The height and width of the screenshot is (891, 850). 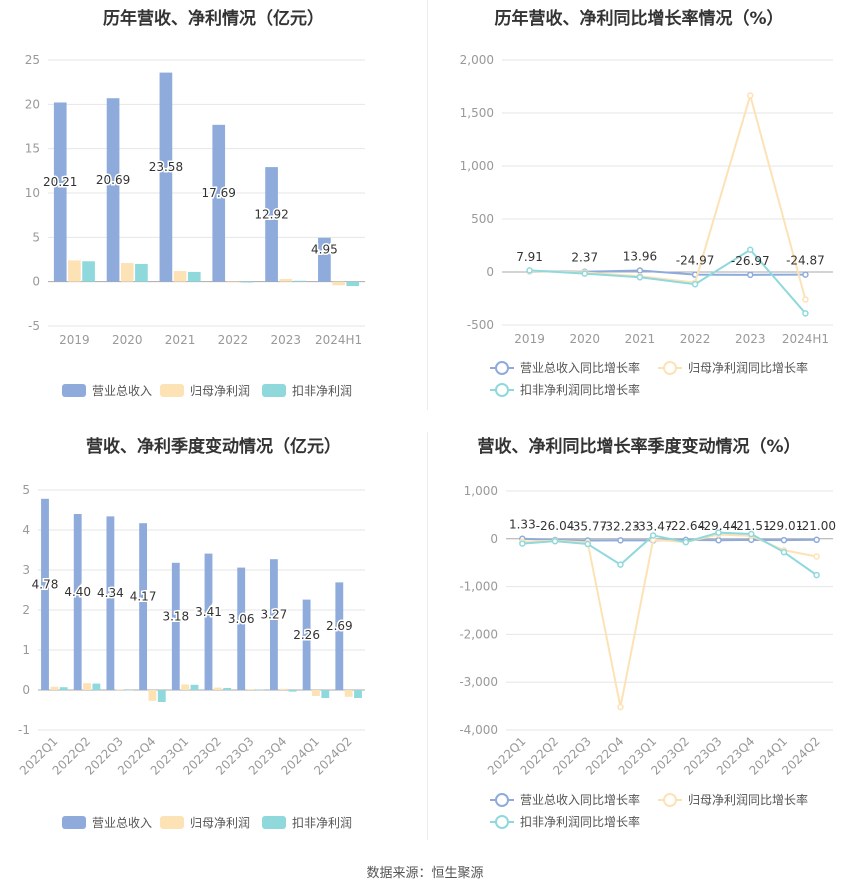 What do you see at coordinates (620, 526) in the screenshot?
I see `data-label: -32.23` at bounding box center [620, 526].